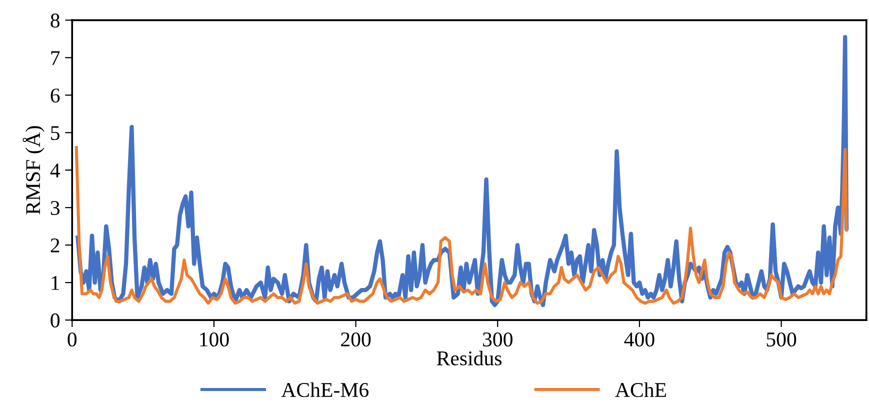  Describe the element at coordinates (55, 171) in the screenshot. I see `y-tick-label: 4` at that location.